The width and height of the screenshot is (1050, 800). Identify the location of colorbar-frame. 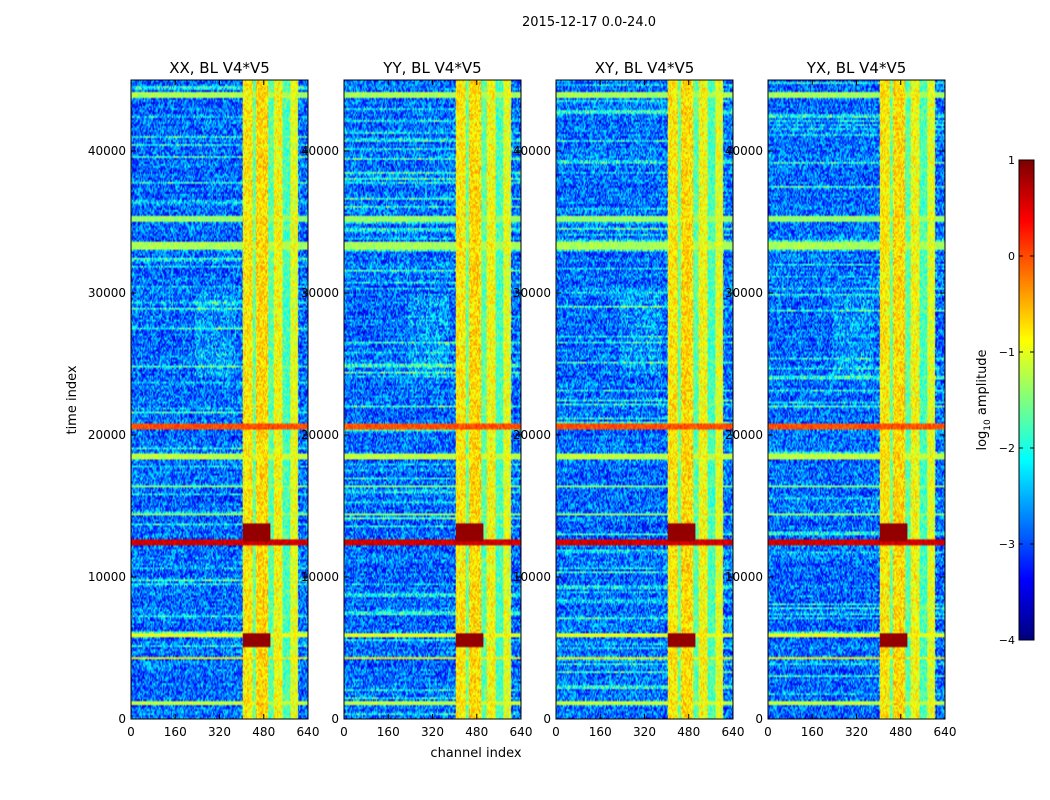
(1026, 400).